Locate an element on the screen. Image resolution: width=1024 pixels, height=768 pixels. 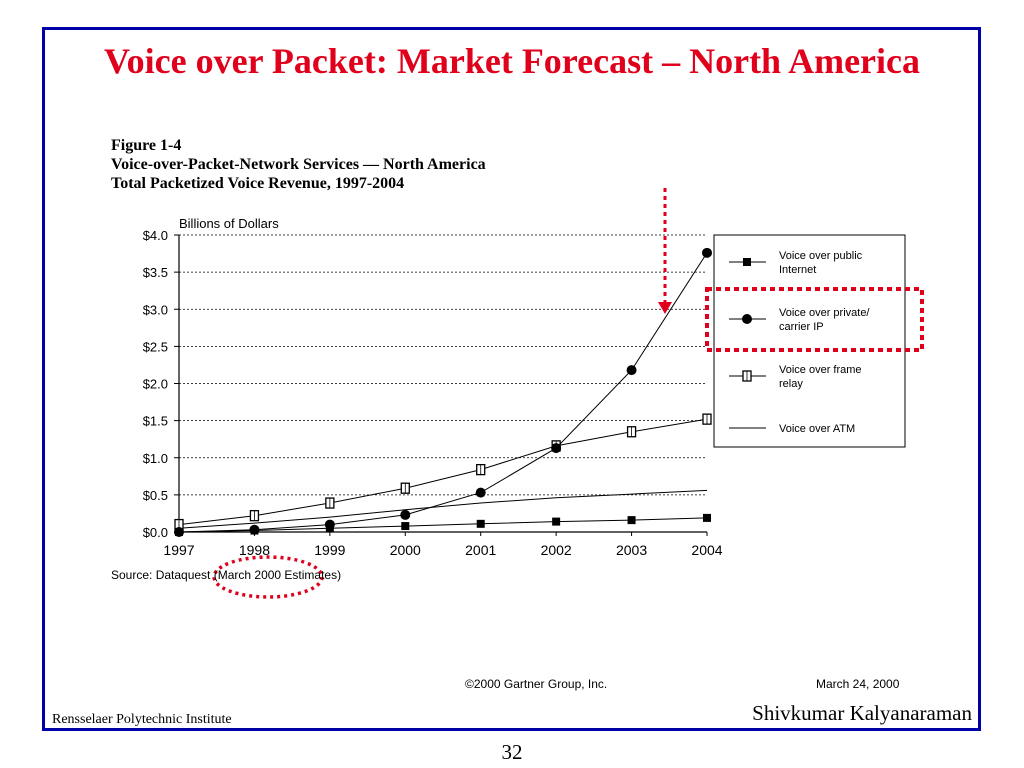
figure-label: Figure 1-4 is located at coordinates (146, 145).